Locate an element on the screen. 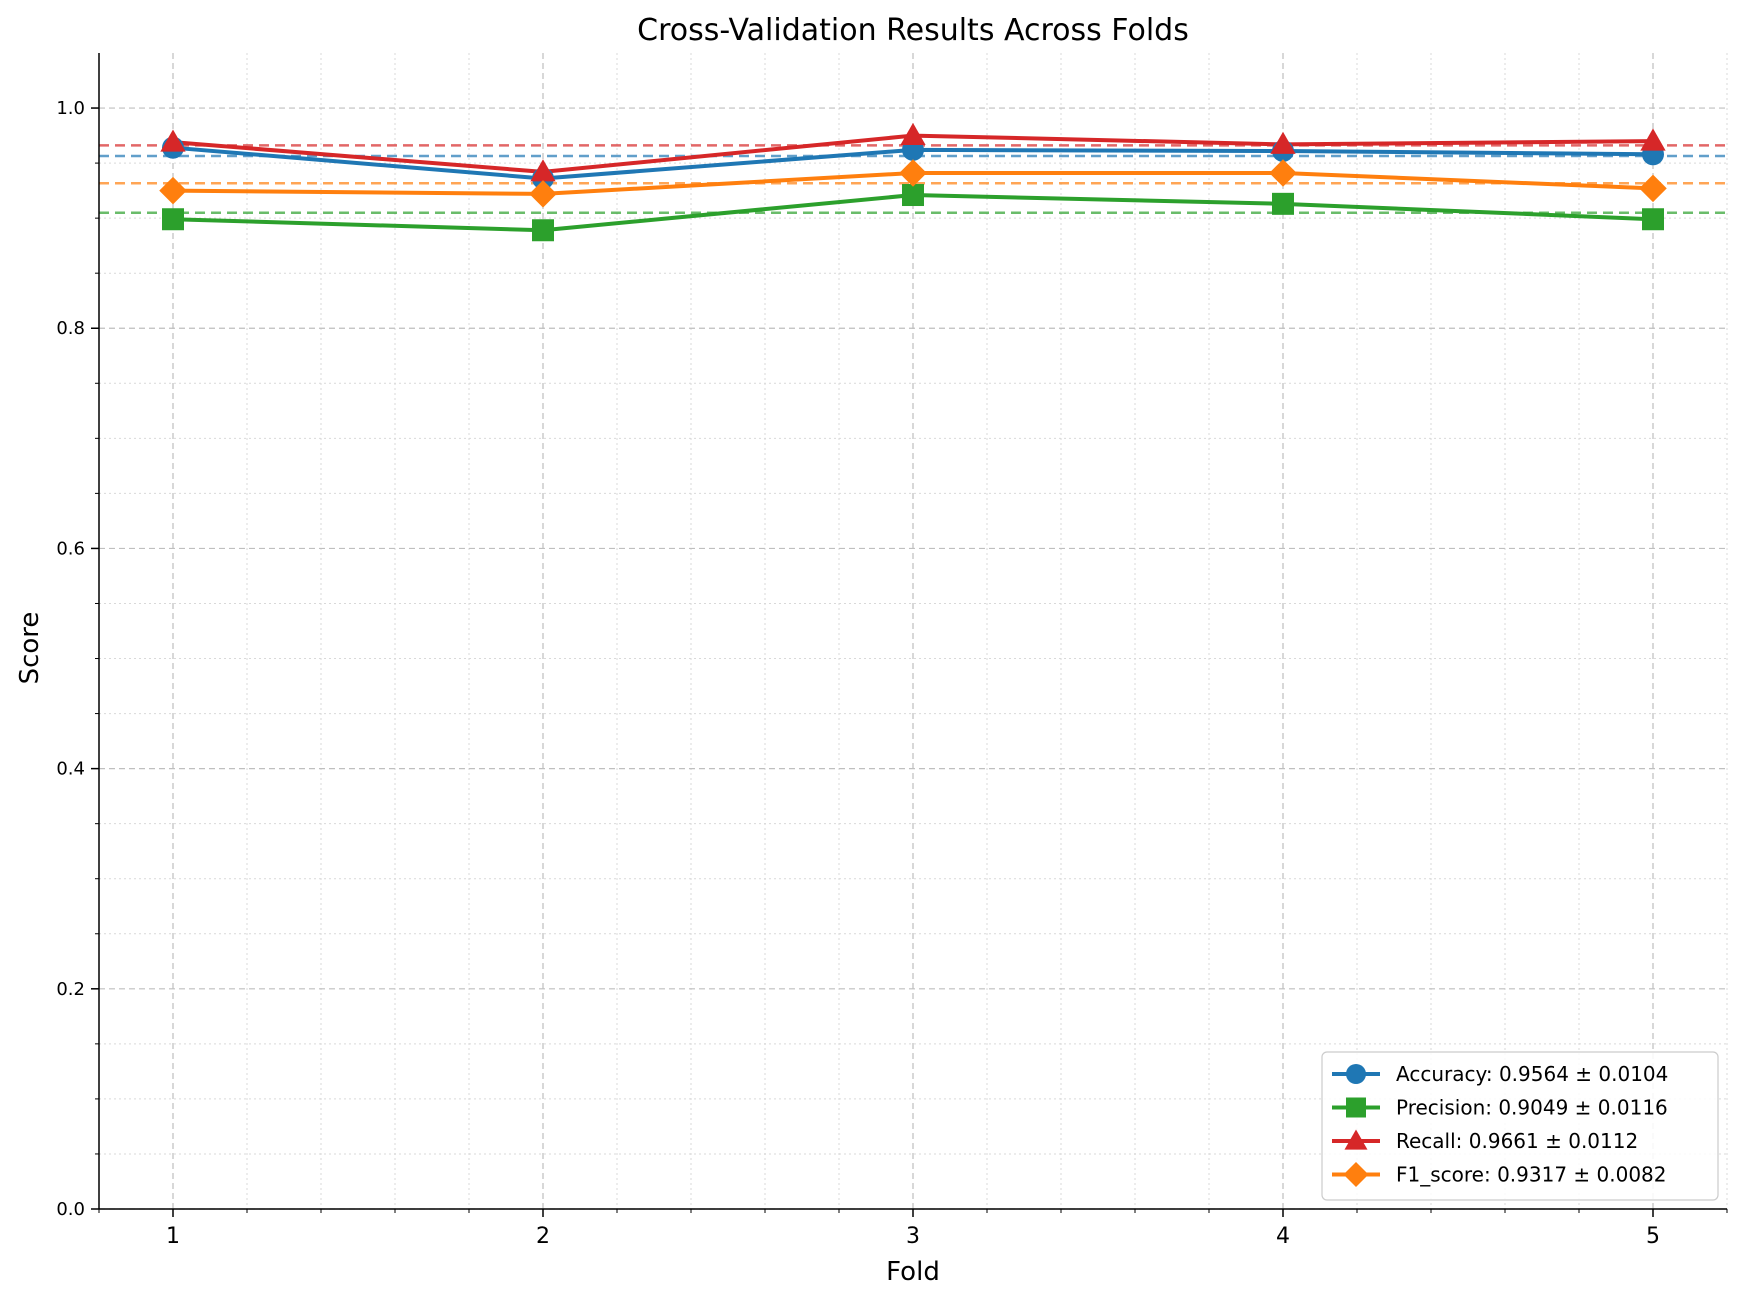 The image size is (1741, 1298). legend-frame is located at coordinates (1520, 1126).